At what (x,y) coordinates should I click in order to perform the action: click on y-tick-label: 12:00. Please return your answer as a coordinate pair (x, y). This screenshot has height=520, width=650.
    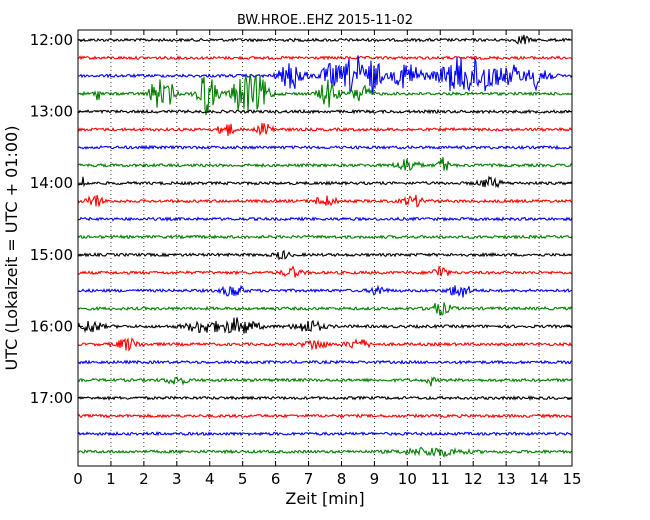
    Looking at the image, I should click on (51, 40).